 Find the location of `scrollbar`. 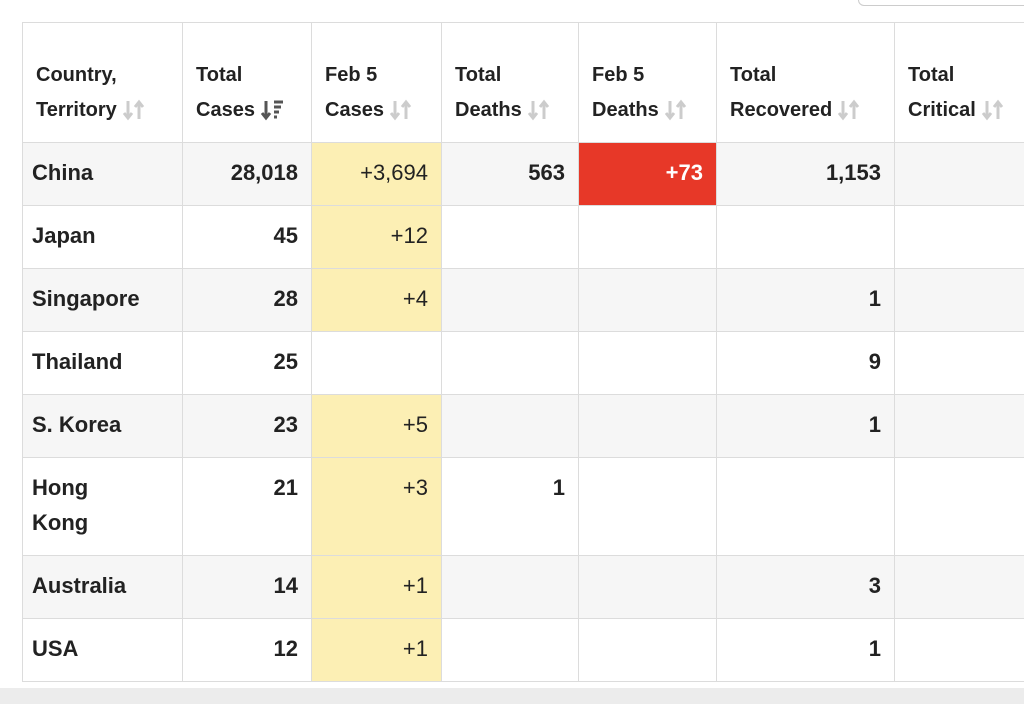

scrollbar is located at coordinates (512, 696).